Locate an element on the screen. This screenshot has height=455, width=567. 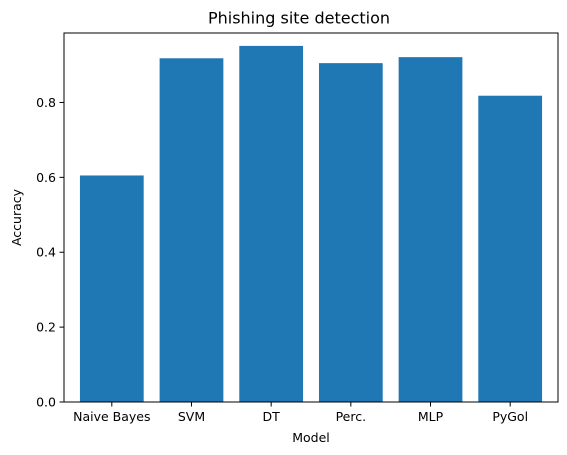
x-axis-ticks: Naive Bayes SVM DT Perc. MLP PyGol is located at coordinates (300, 413).